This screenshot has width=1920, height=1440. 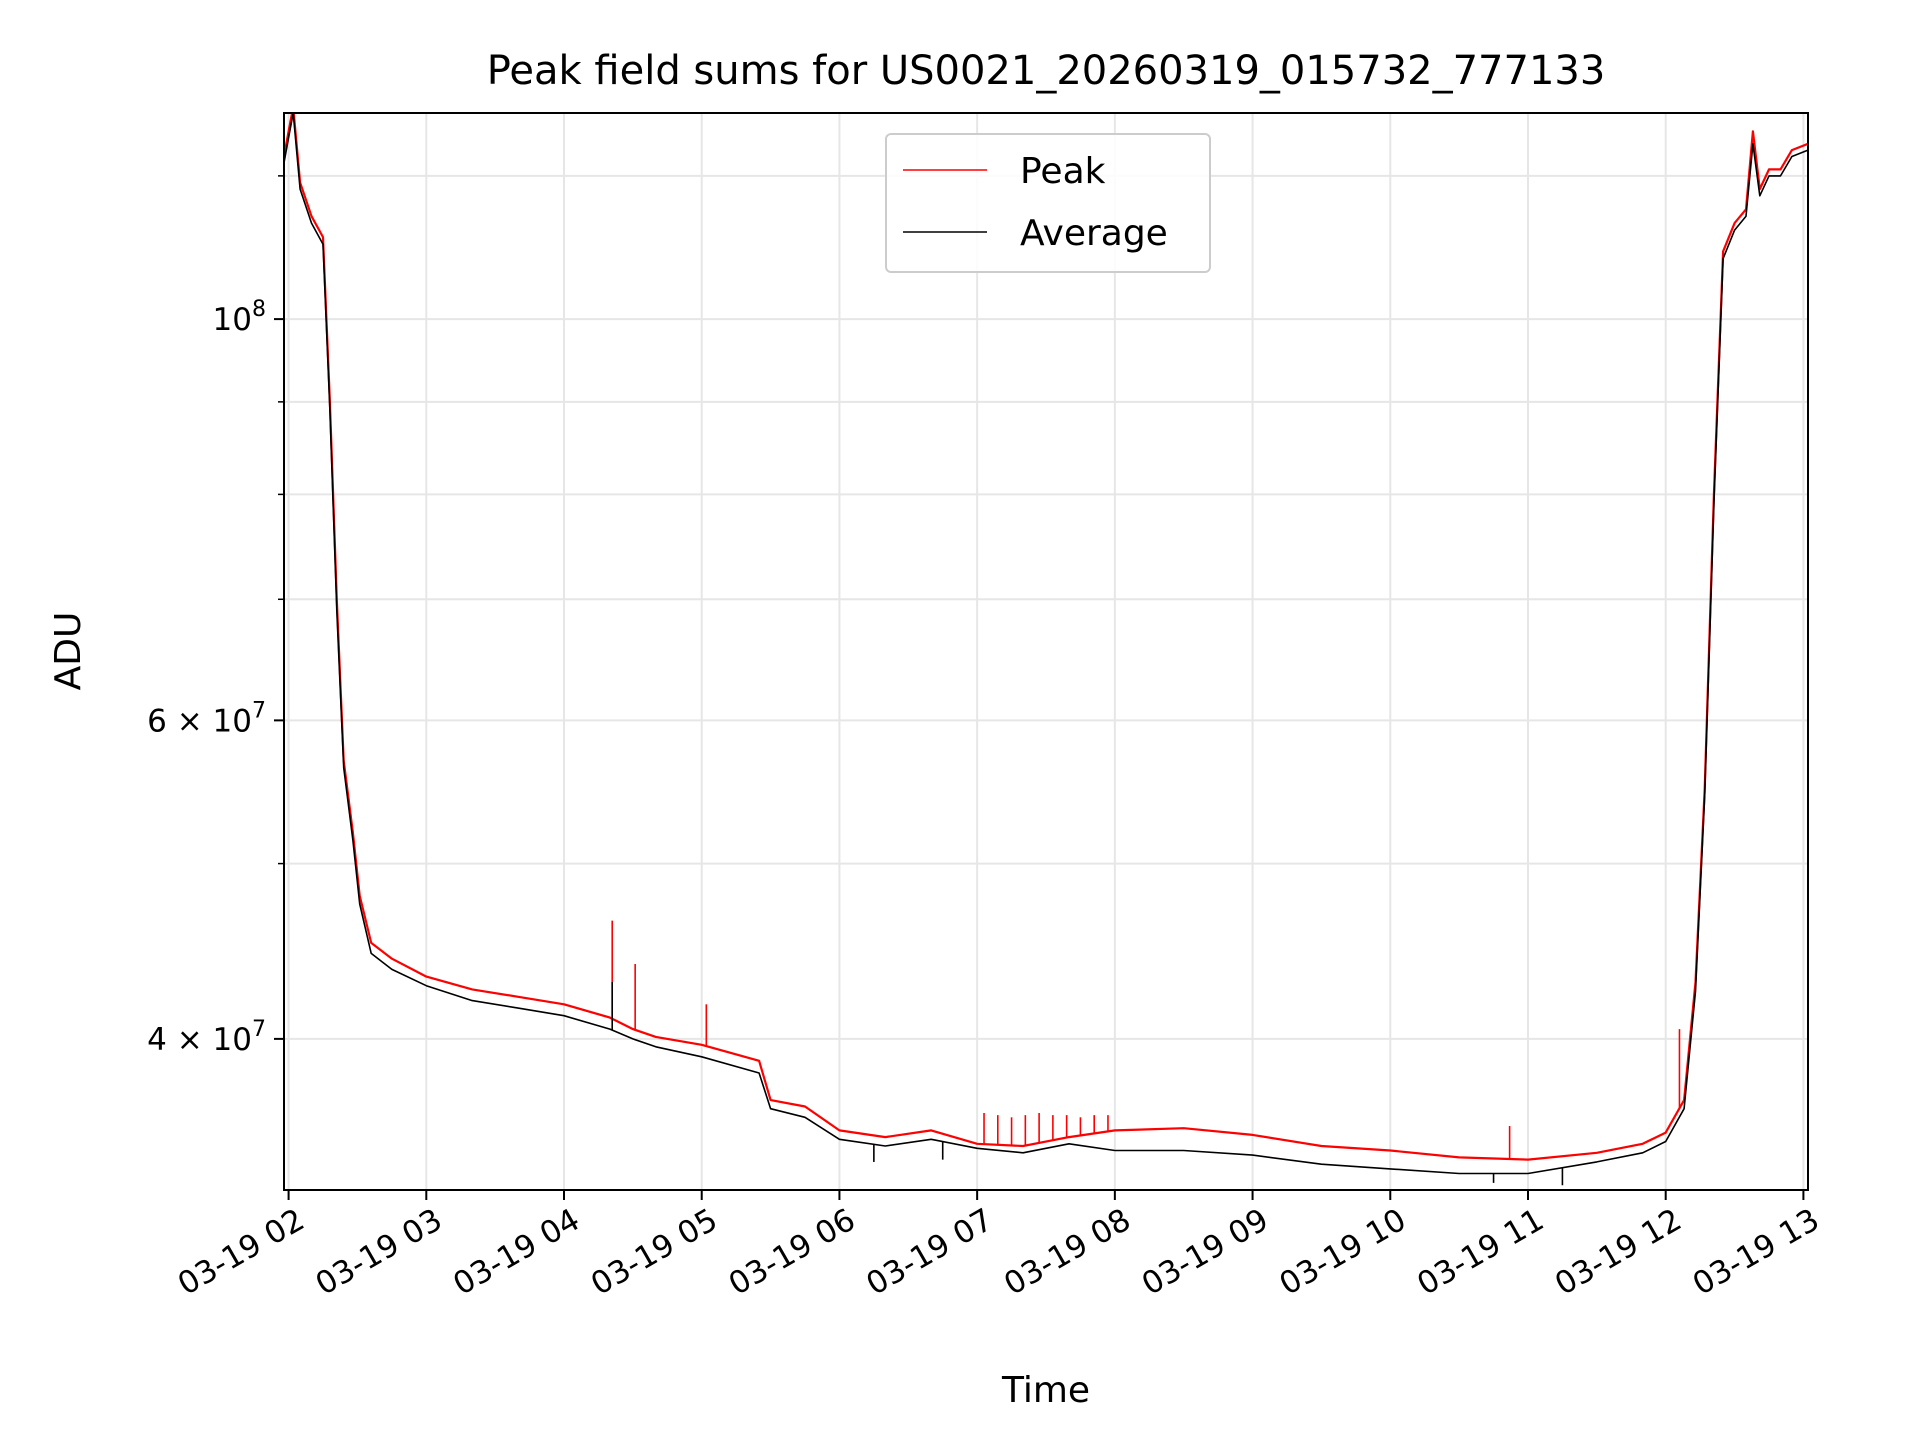 I want to click on y-axis-label: ADU, so click(x=68, y=651).